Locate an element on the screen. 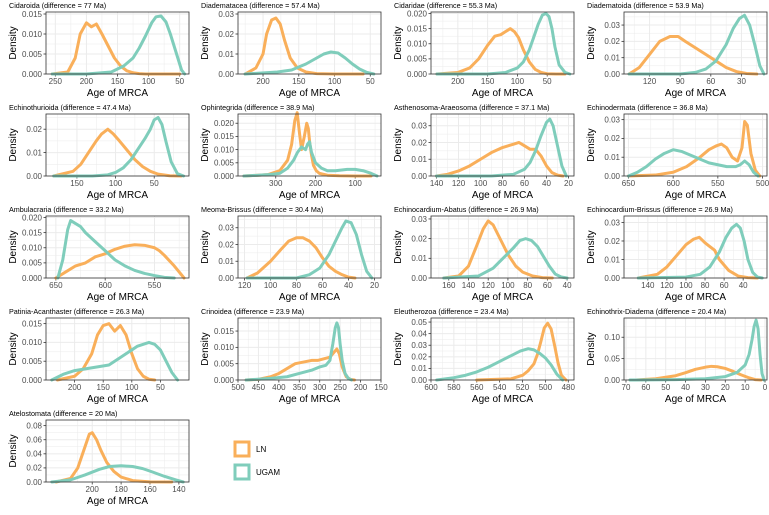 The width and height of the screenshot is (769, 515). panel-title: Echinothurioida (difference = 47.4 Ma) is located at coordinates (70, 107).